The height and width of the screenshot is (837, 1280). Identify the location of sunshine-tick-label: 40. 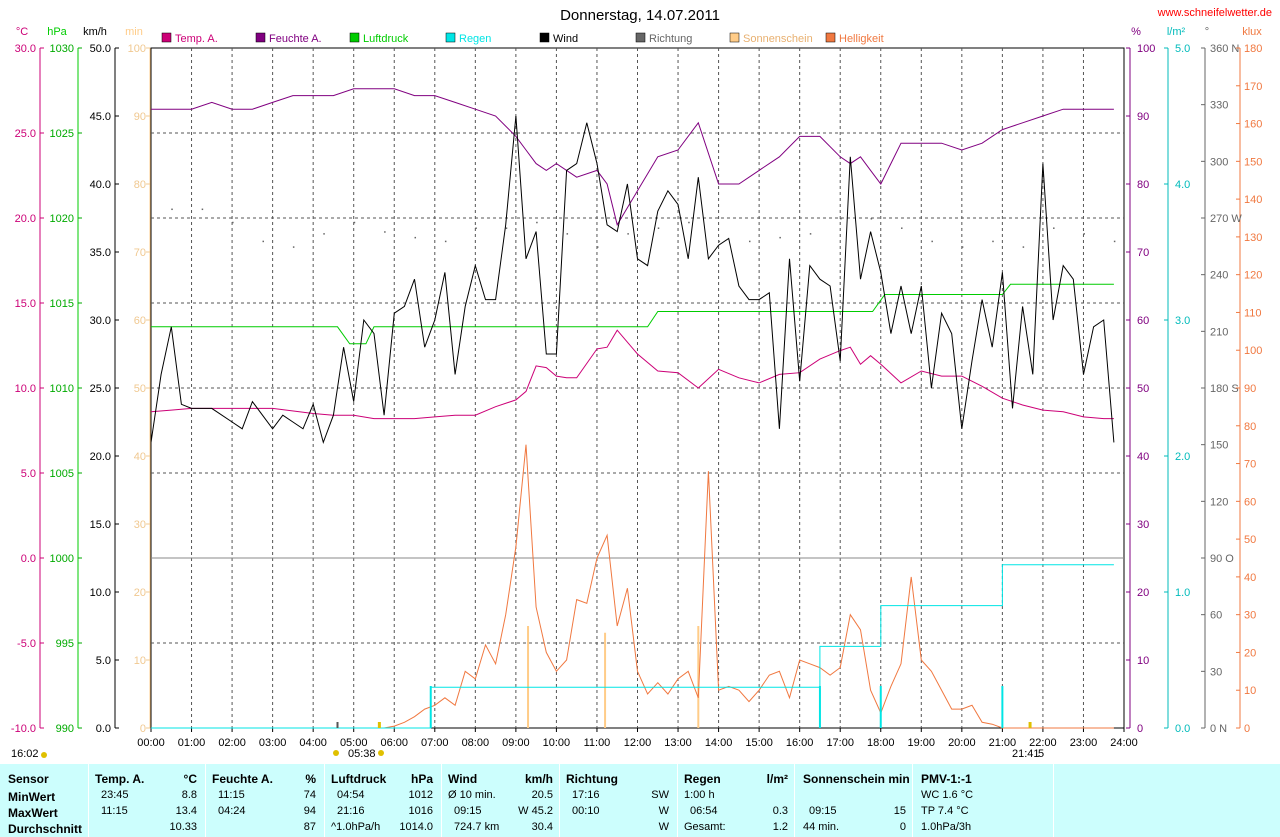
(140, 457).